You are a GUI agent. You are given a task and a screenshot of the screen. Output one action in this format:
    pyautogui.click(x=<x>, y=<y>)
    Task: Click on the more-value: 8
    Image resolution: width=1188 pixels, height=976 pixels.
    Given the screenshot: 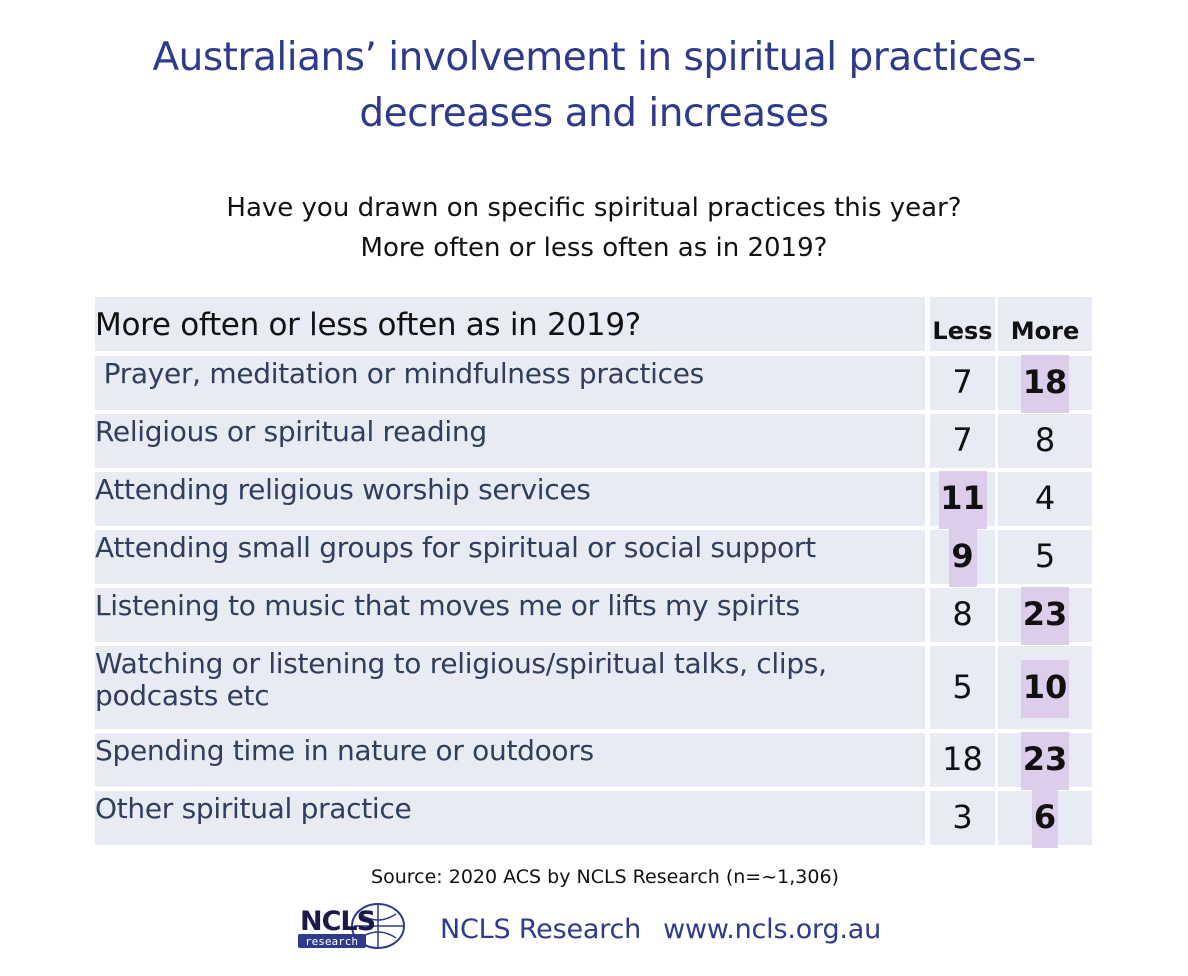 What is the action you would take?
    pyautogui.click(x=1045, y=440)
    